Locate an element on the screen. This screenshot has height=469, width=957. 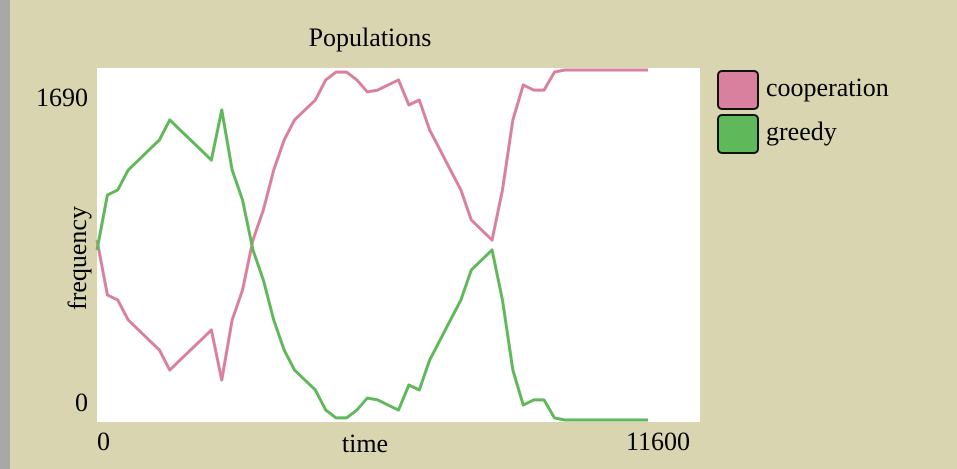
x-tick-label: 11600 is located at coordinates (658, 441).